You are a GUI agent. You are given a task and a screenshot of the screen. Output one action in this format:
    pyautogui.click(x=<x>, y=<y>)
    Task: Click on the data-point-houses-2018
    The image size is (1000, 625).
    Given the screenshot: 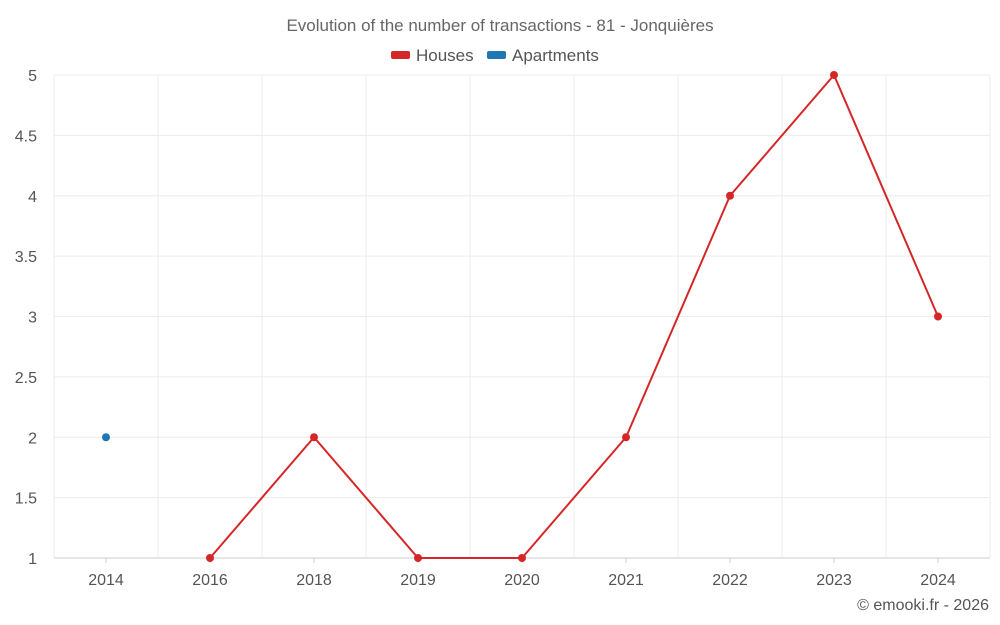 What is the action you would take?
    pyautogui.click(x=314, y=437)
    